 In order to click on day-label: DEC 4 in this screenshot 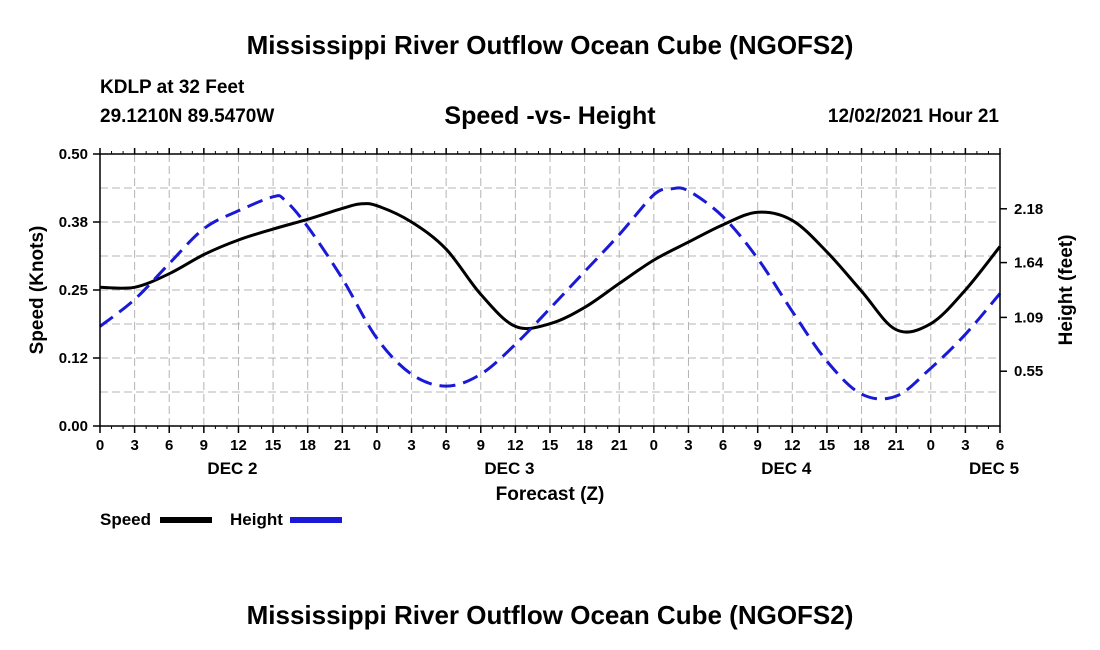, I will do `click(786, 468)`.